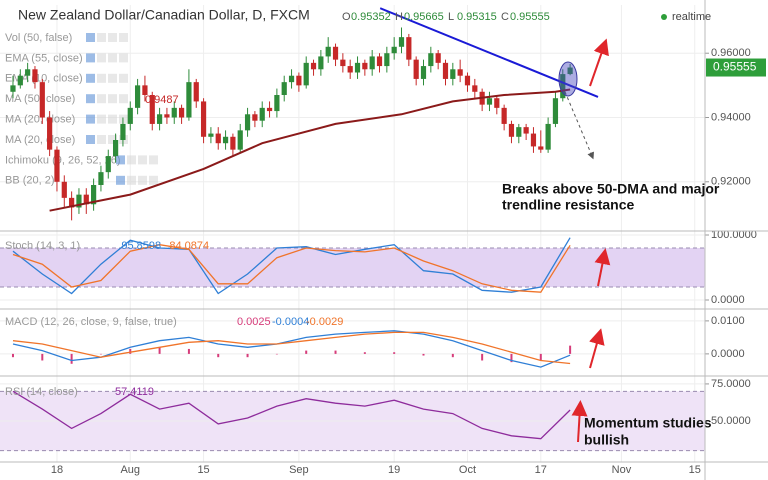  What do you see at coordinates (606, 440) in the screenshot?
I see `annotation: bullish` at bounding box center [606, 440].